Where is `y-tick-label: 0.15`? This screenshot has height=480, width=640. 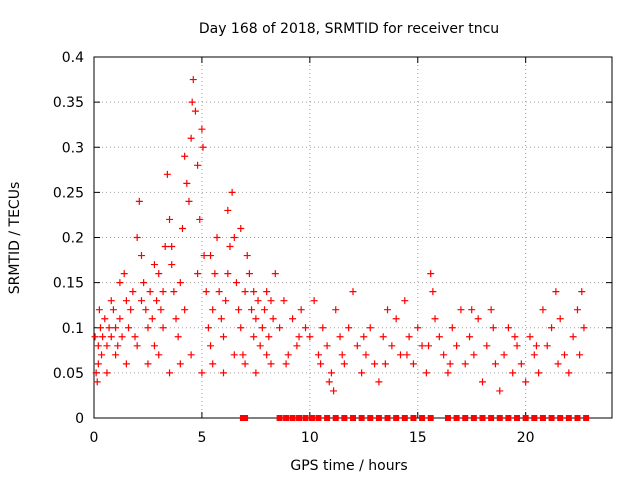
y-tick-label: 0.15 is located at coordinates (68, 284).